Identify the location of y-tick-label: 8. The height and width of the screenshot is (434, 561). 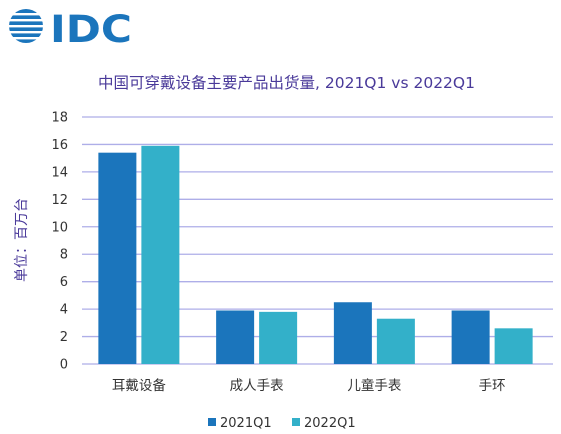
(64, 255).